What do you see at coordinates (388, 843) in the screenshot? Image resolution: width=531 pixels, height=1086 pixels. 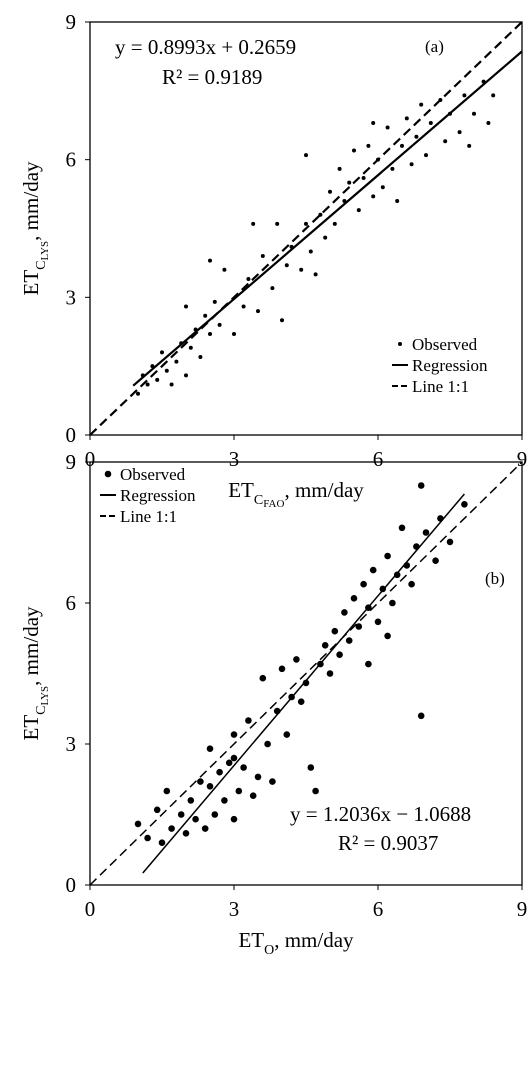 I see `r-squared: R² = 0.9037` at bounding box center [388, 843].